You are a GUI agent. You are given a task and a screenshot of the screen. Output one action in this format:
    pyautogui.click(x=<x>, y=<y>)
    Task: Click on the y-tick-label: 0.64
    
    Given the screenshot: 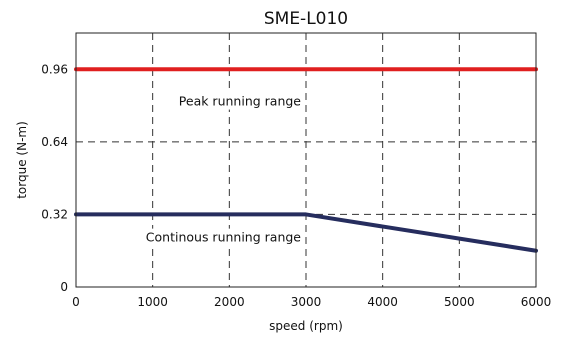 What is the action you would take?
    pyautogui.click(x=54, y=142)
    